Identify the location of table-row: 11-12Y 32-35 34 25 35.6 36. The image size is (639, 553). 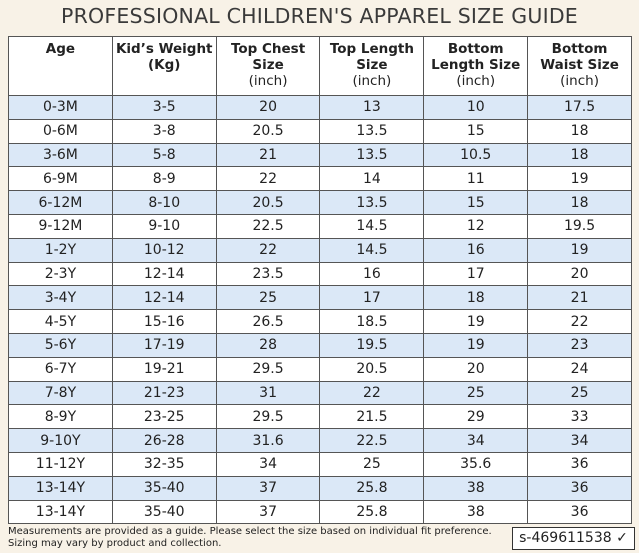
(320, 464).